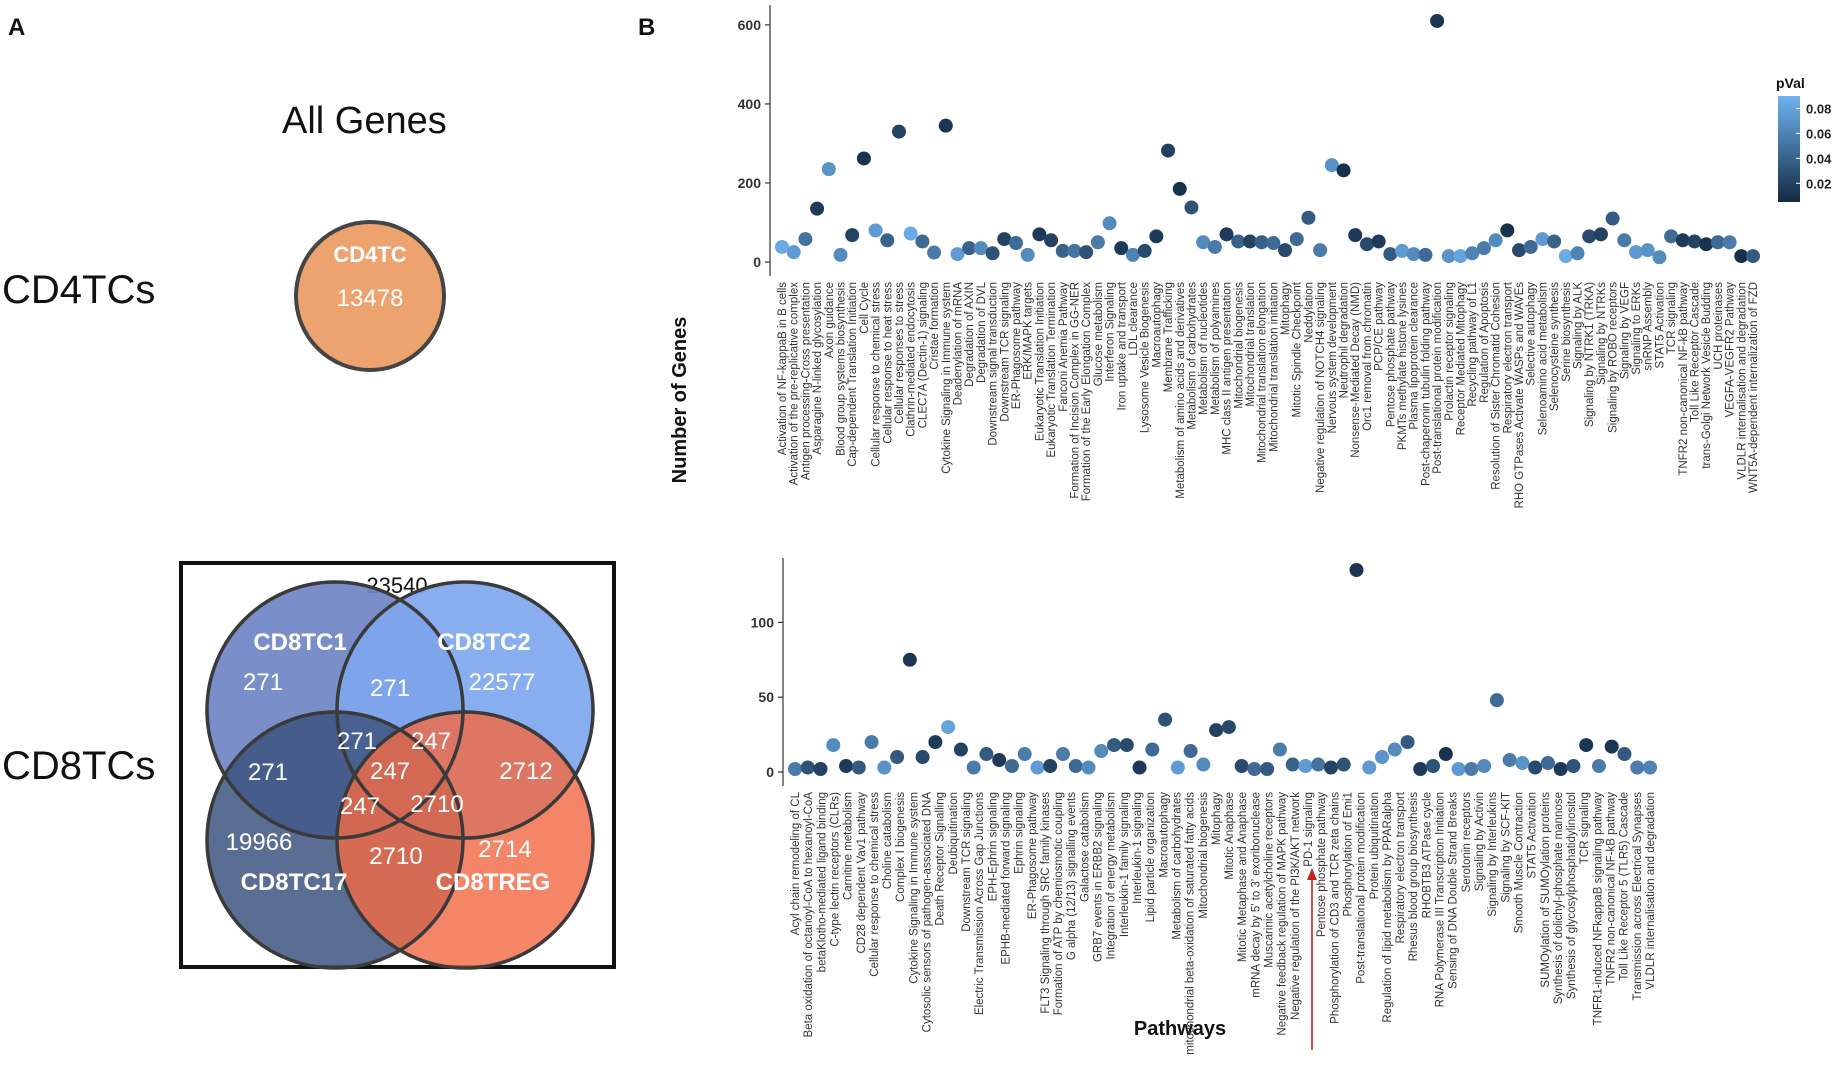 This screenshot has height=1072, width=1840. What do you see at coordinates (1005, 352) in the screenshot?
I see `x-tick-label: Downstream TCR signaling` at bounding box center [1005, 352].